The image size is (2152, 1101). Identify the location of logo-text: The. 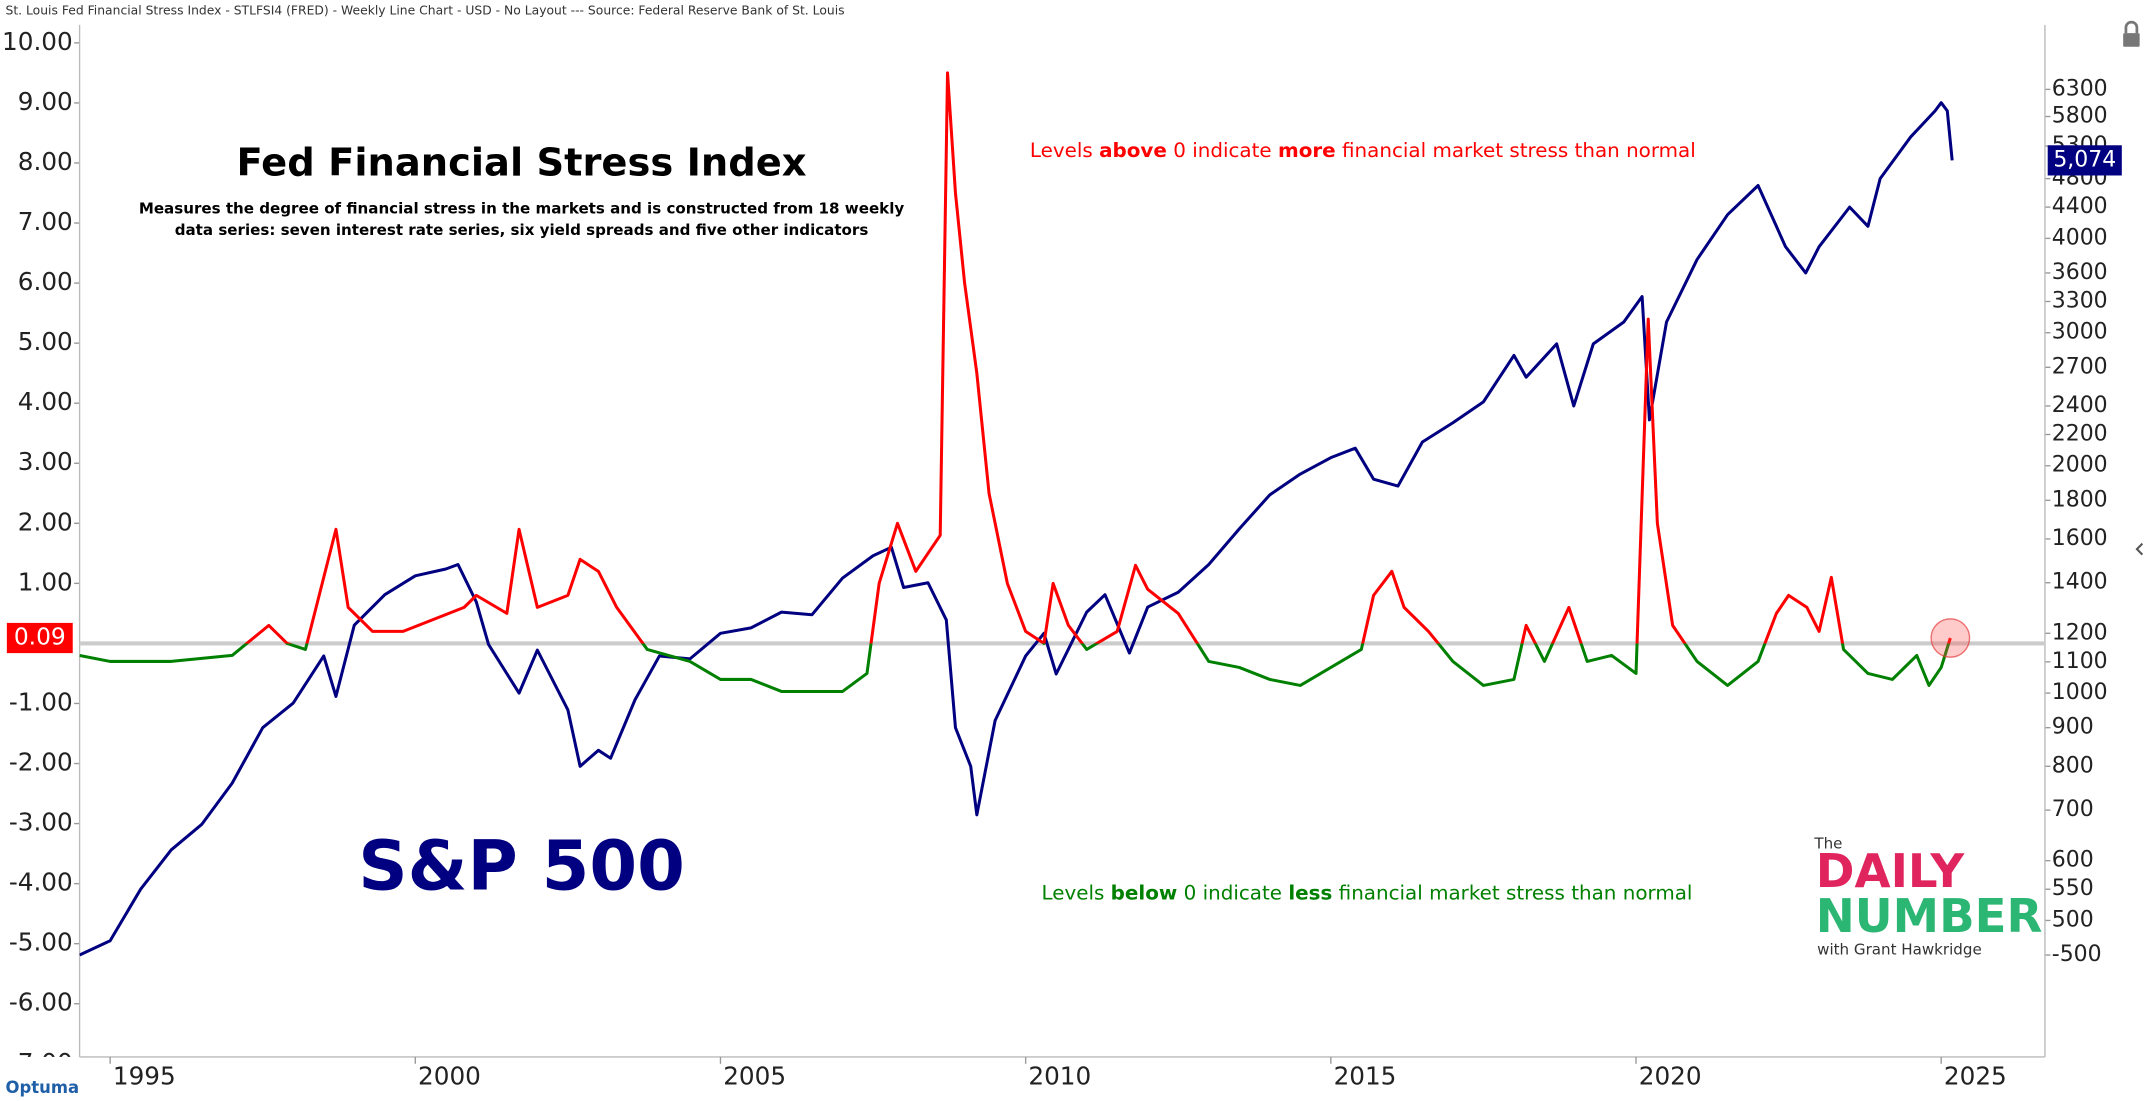
(1827, 844).